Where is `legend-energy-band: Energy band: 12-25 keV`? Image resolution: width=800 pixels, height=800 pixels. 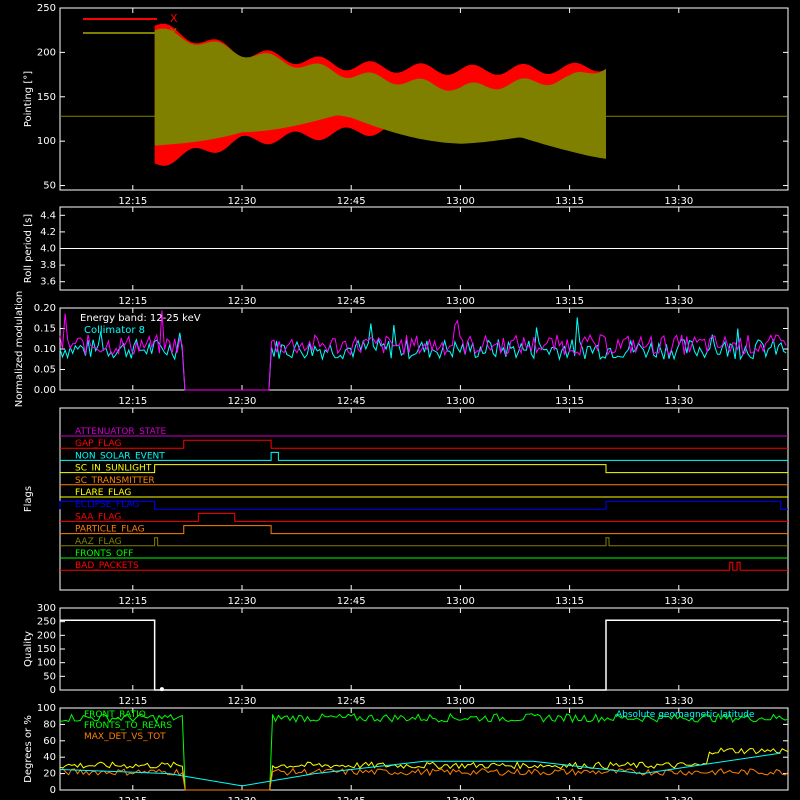 legend-energy-band: Energy band: 12-25 keV is located at coordinates (140, 318).